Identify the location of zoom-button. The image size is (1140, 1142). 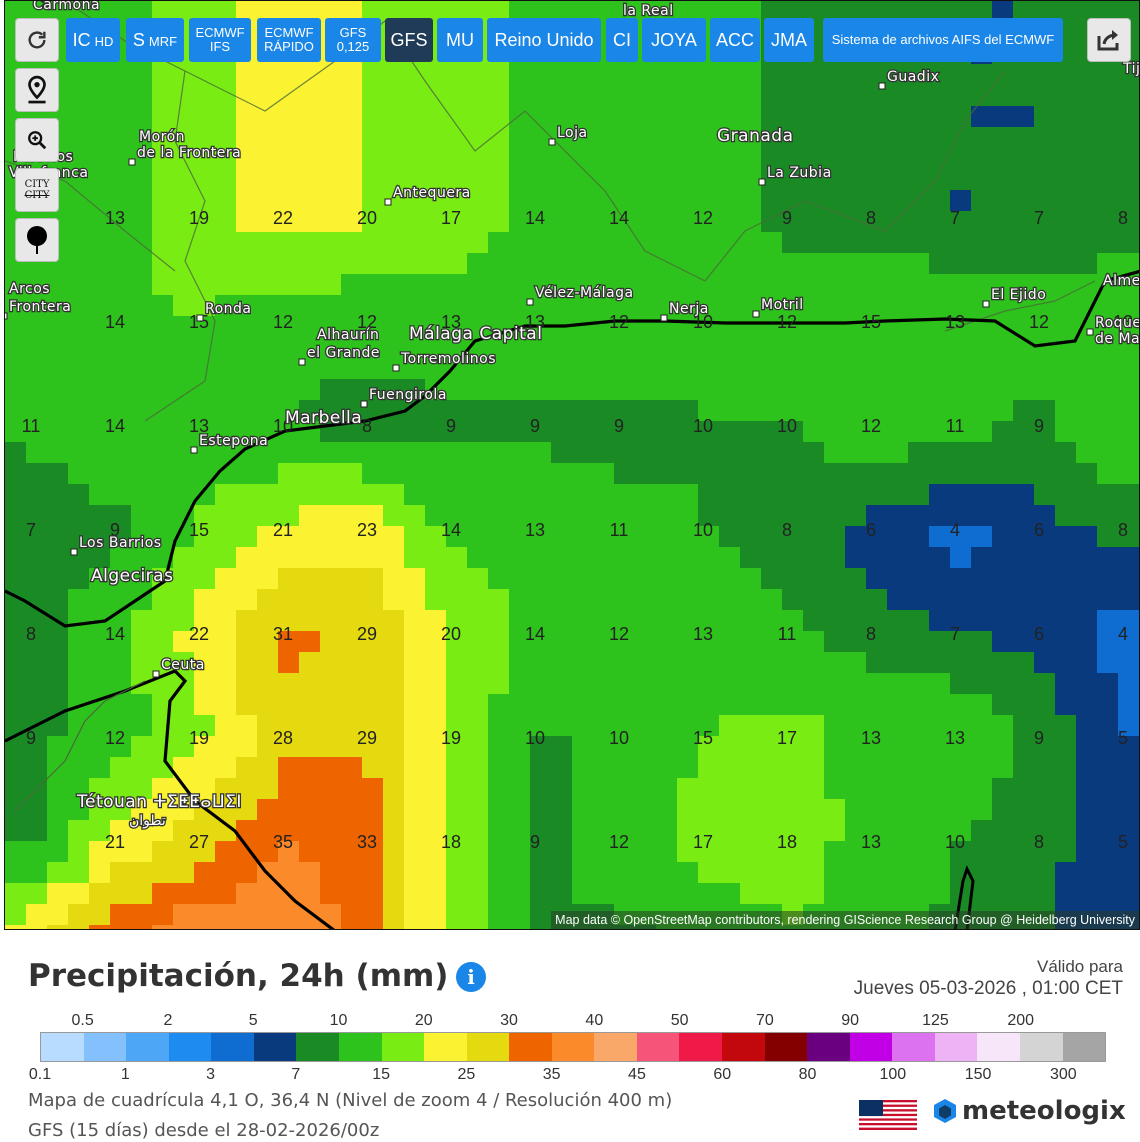
(37, 140).